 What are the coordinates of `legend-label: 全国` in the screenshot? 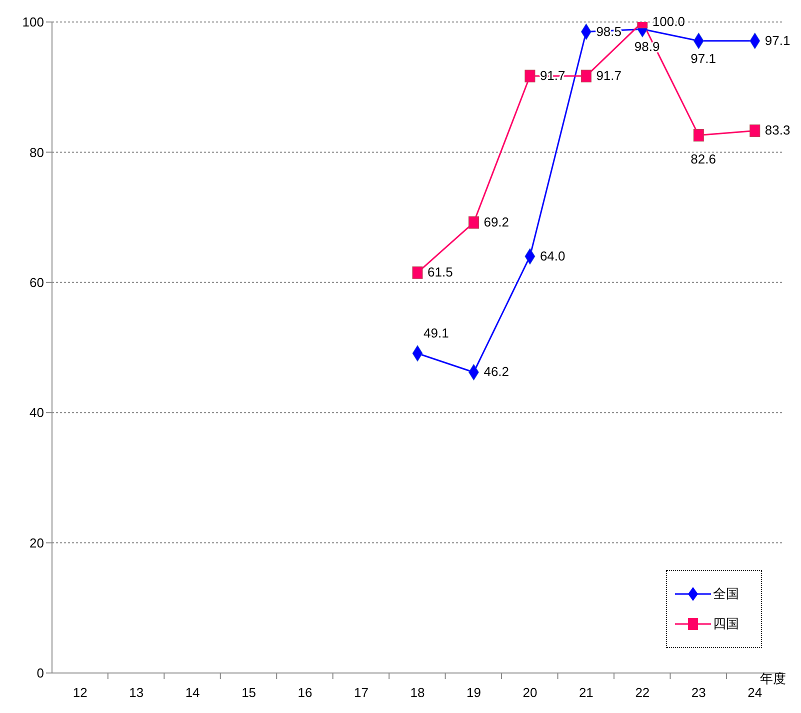 It's located at (726, 594).